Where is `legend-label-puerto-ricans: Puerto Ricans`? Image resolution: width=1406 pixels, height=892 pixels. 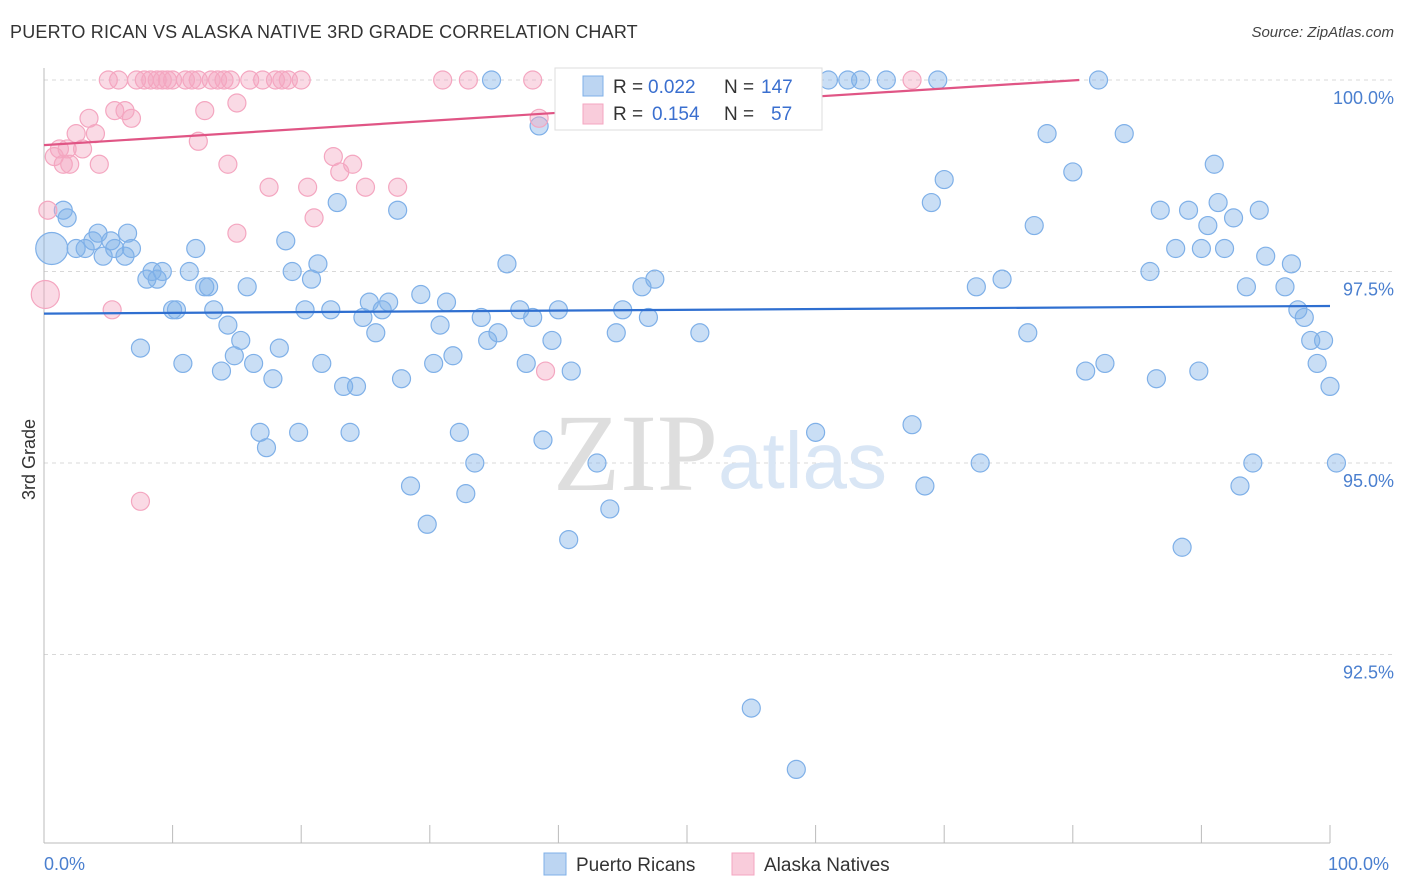
legend-label-puerto-ricans: Puerto Ricans is located at coordinates (635, 865).